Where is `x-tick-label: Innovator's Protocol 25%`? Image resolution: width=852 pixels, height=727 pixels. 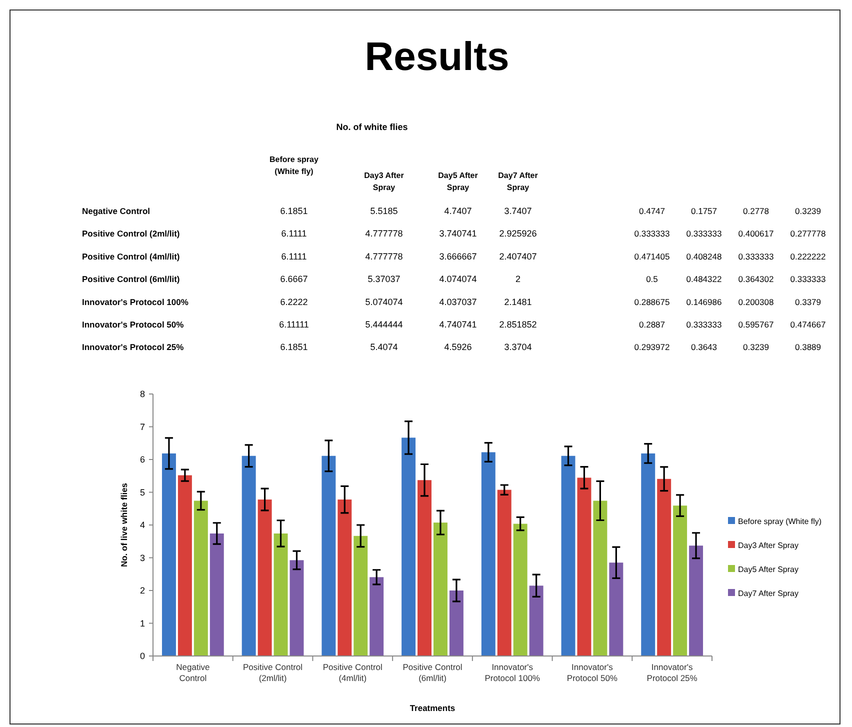
x-tick-label: Innovator's Protocol 25% is located at coordinates (672, 672).